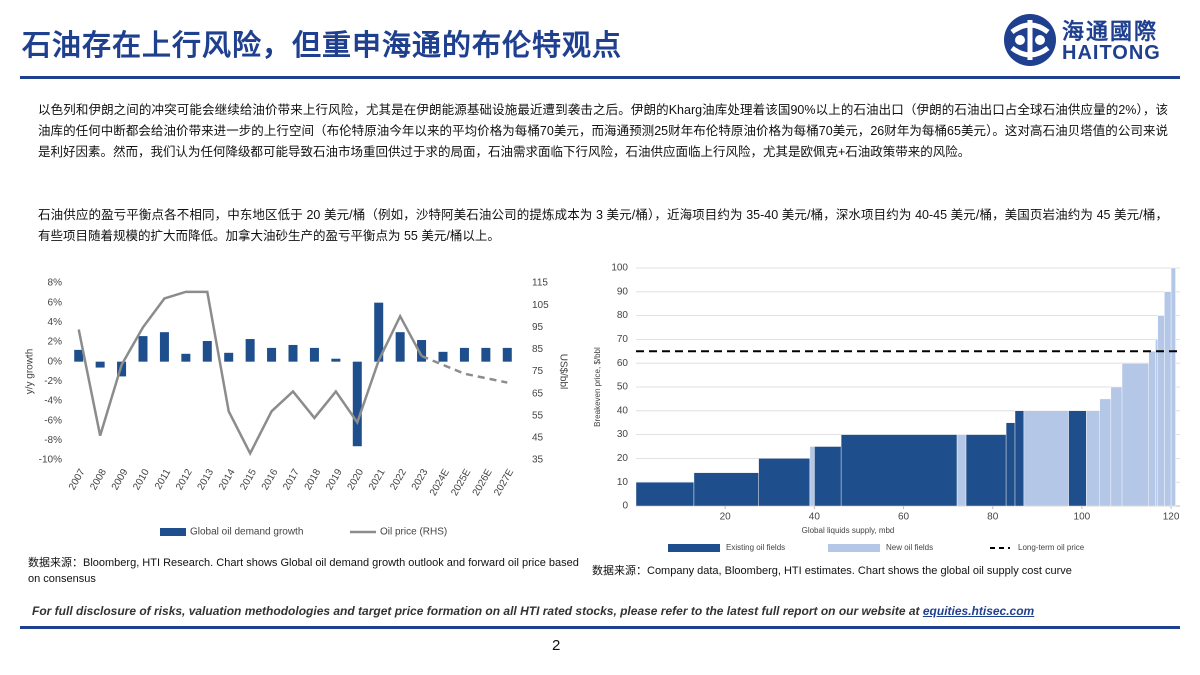 This screenshot has height=675, width=1200. Describe the element at coordinates (356, 479) in the screenshot. I see `x-tick-label: 2020` at that location.